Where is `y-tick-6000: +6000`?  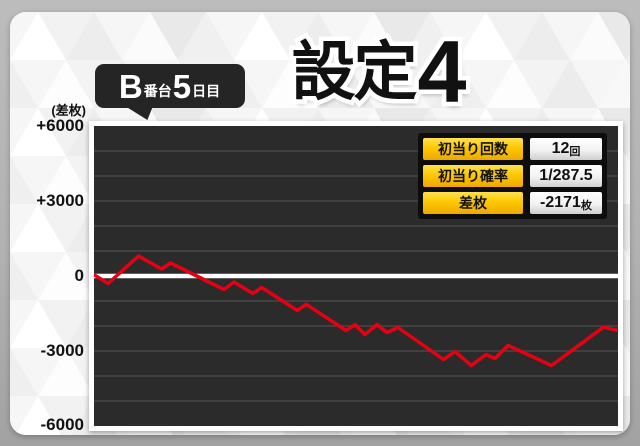 y-tick-6000: +6000 is located at coordinates (60, 125).